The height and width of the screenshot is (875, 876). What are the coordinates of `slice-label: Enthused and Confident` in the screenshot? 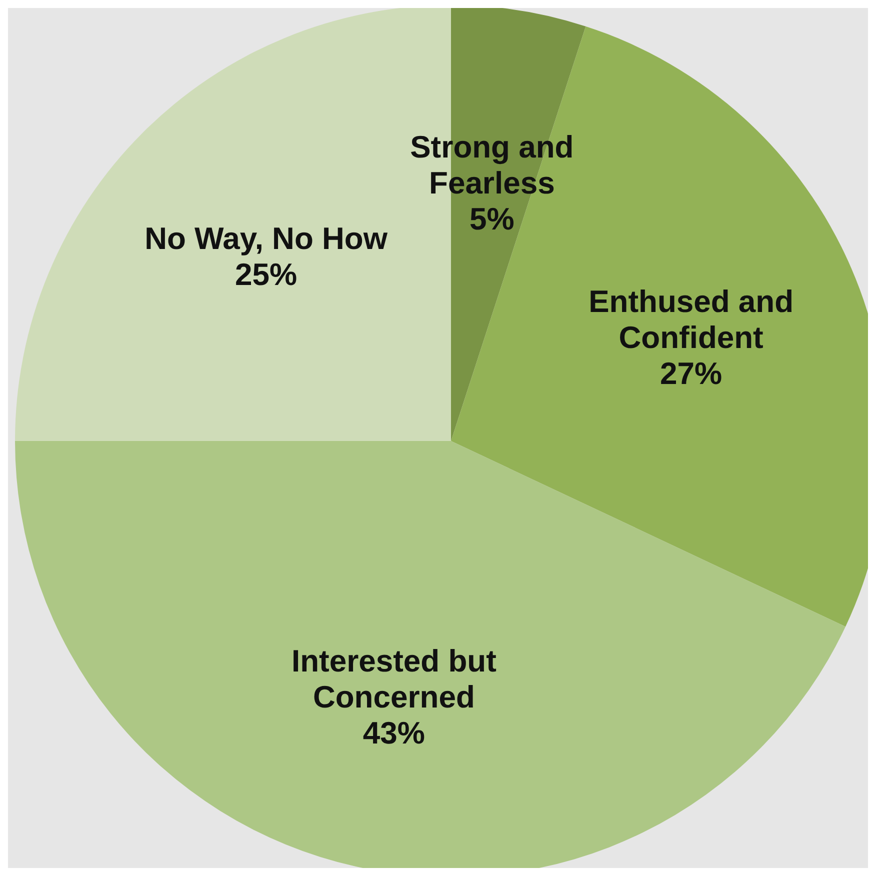 It's located at (691, 319).